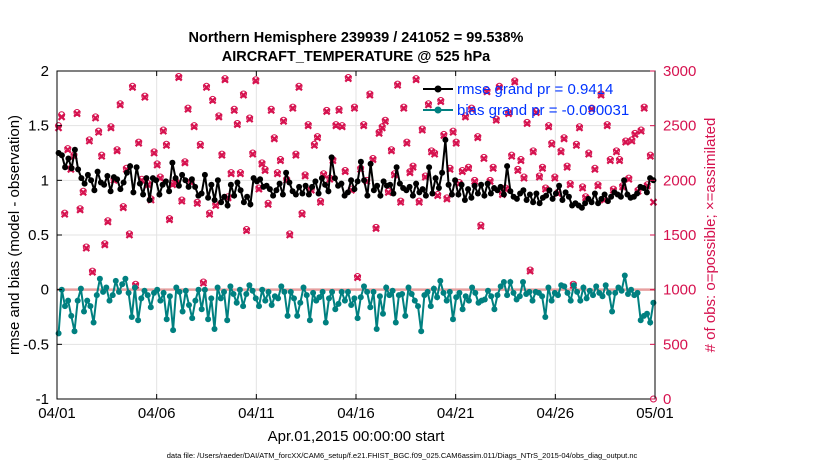 Image resolution: width=830 pixels, height=470 pixels. Describe the element at coordinates (45, 71) in the screenshot. I see `y-left-tick-label: 2` at that location.